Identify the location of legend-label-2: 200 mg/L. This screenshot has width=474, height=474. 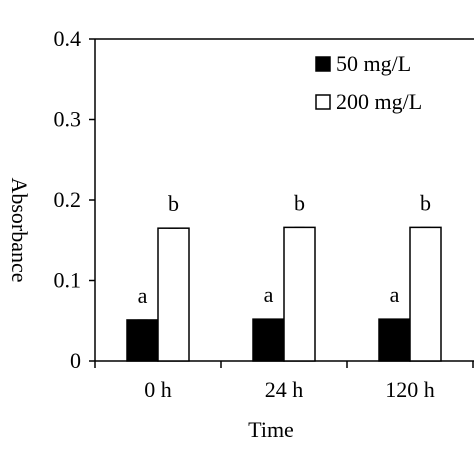
(379, 101).